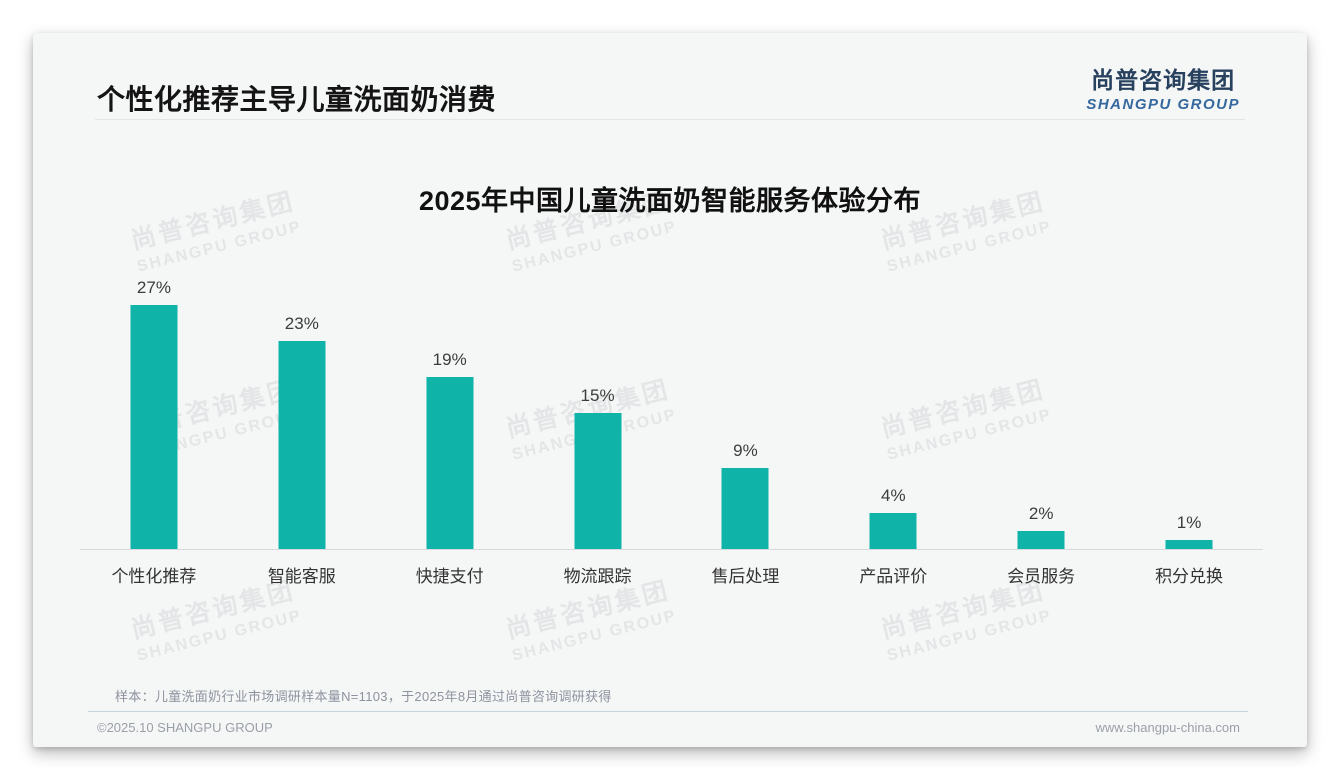 This screenshot has width=1340, height=780. Describe the element at coordinates (1189, 576) in the screenshot. I see `bar-category-label: 积分兑换` at that location.